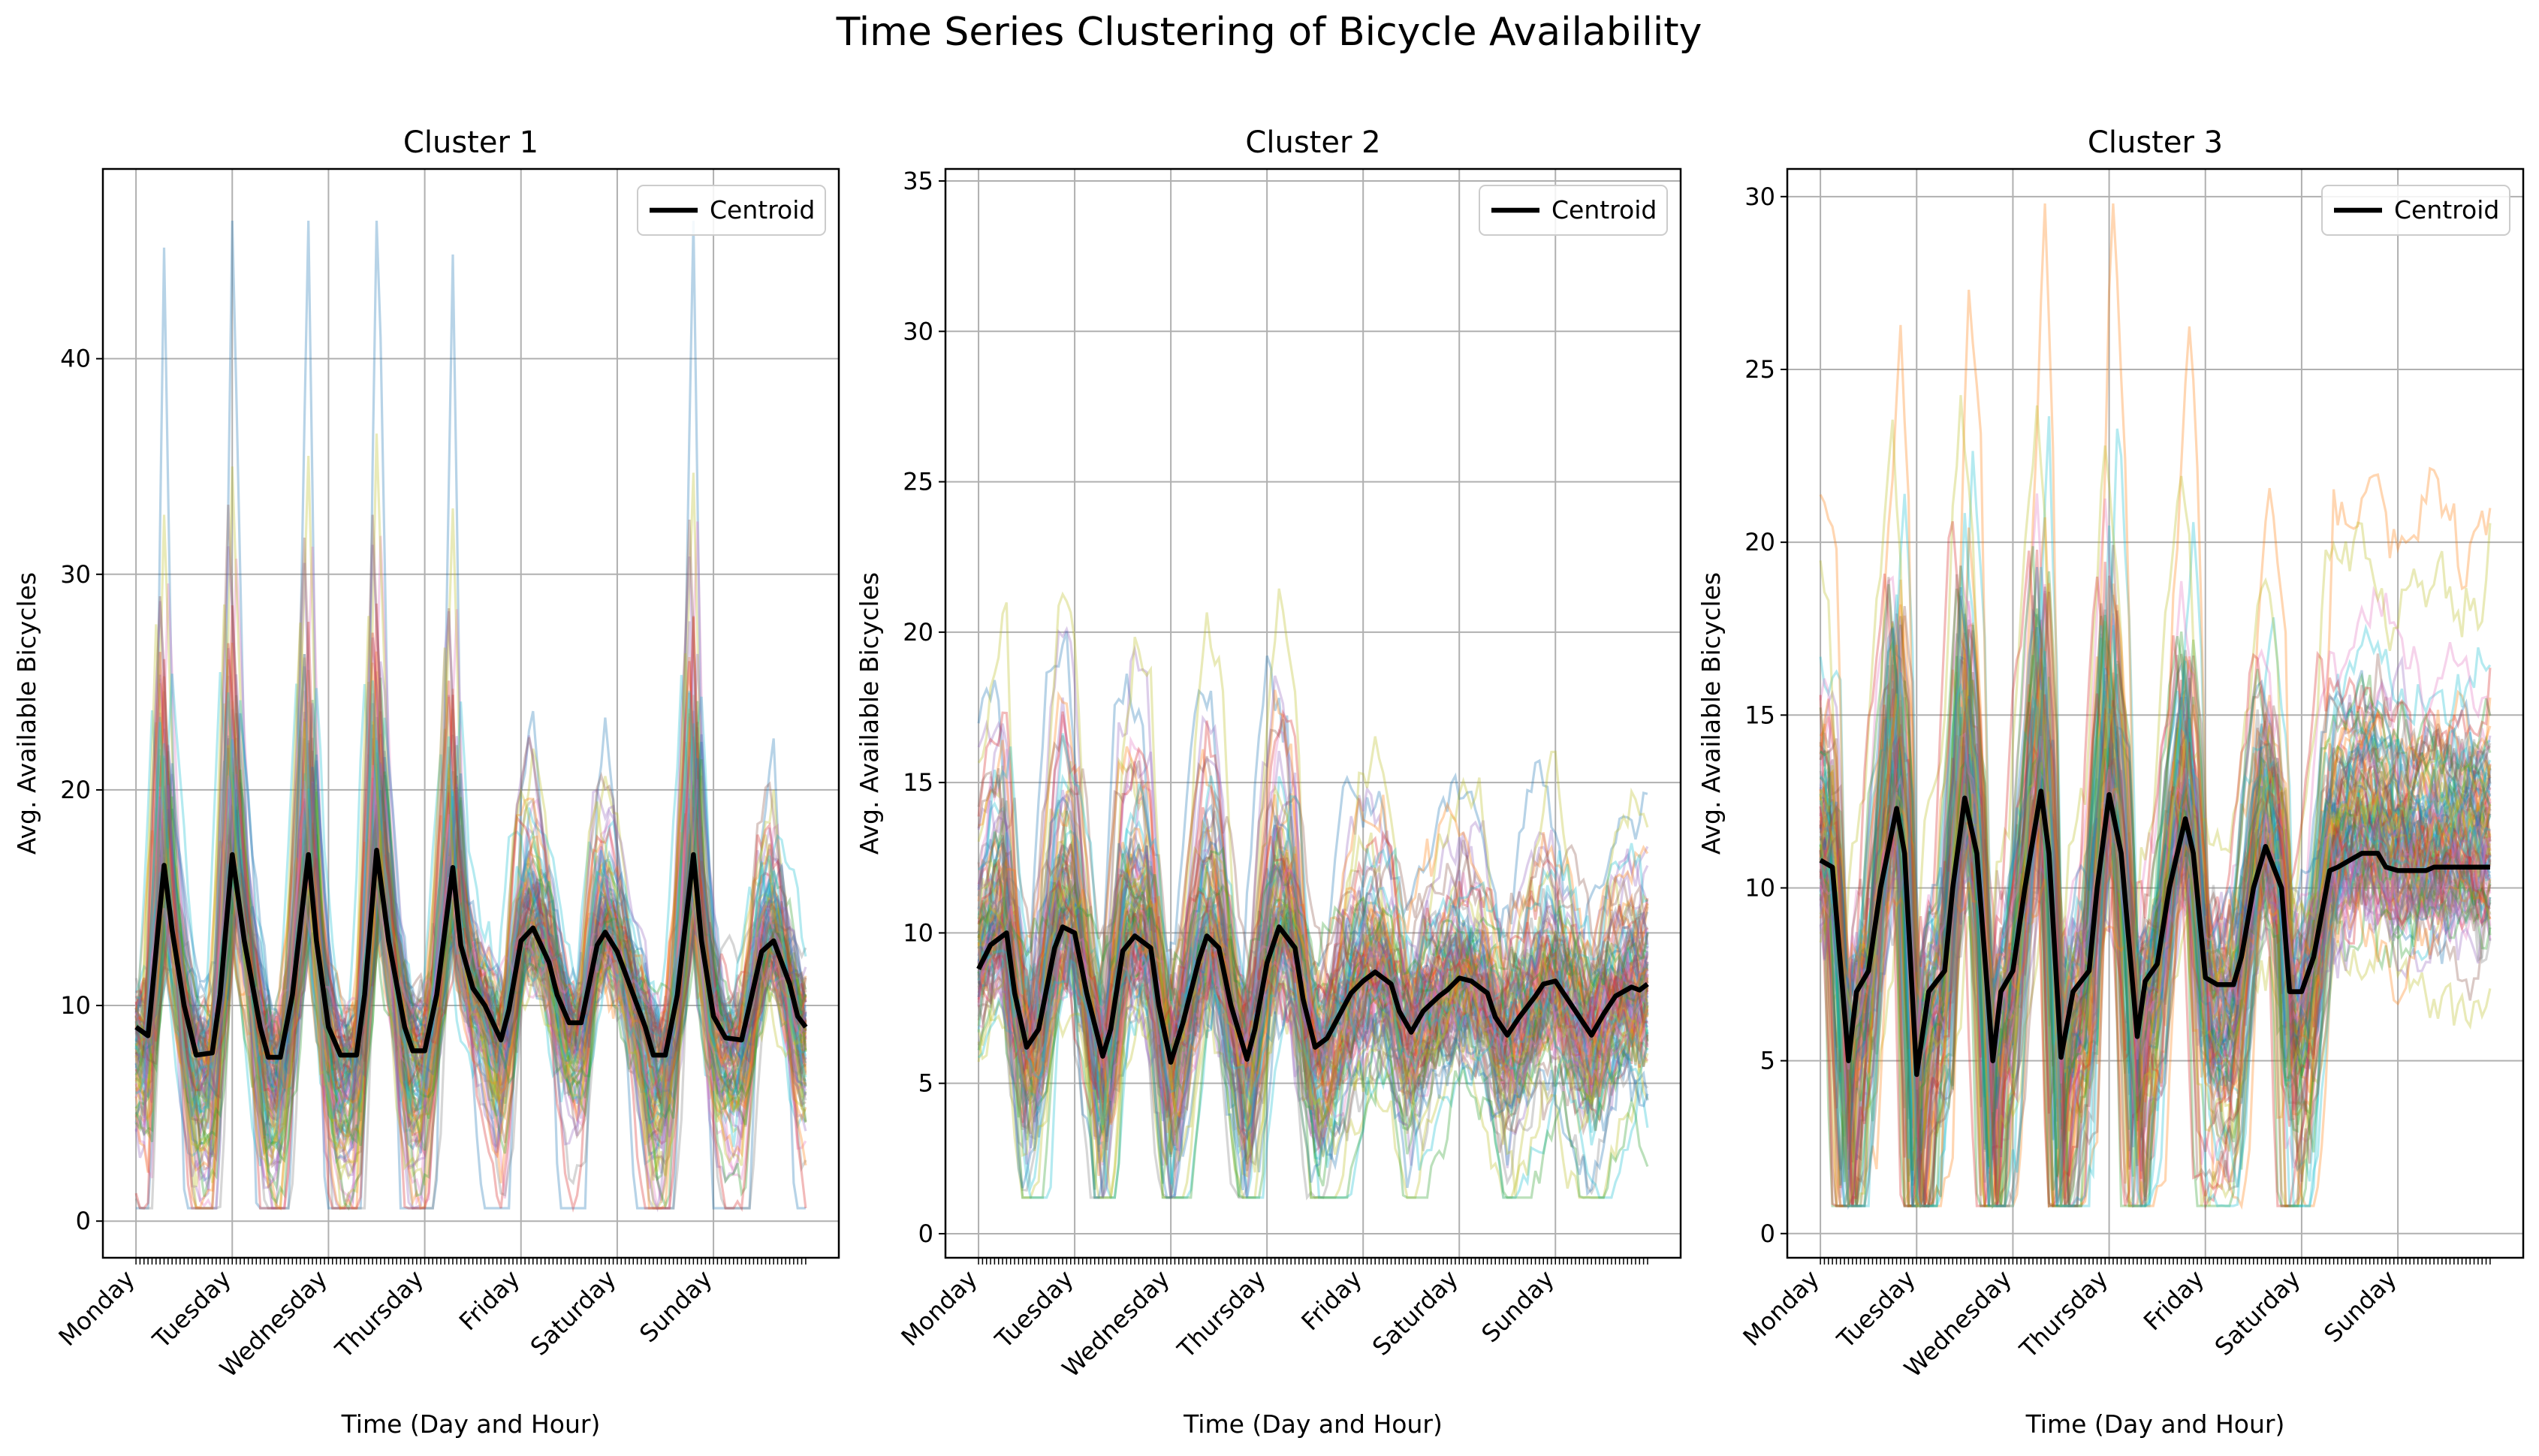  Describe the element at coordinates (470, 142) in the screenshot. I see `panel-title: Cluster 1` at that location.